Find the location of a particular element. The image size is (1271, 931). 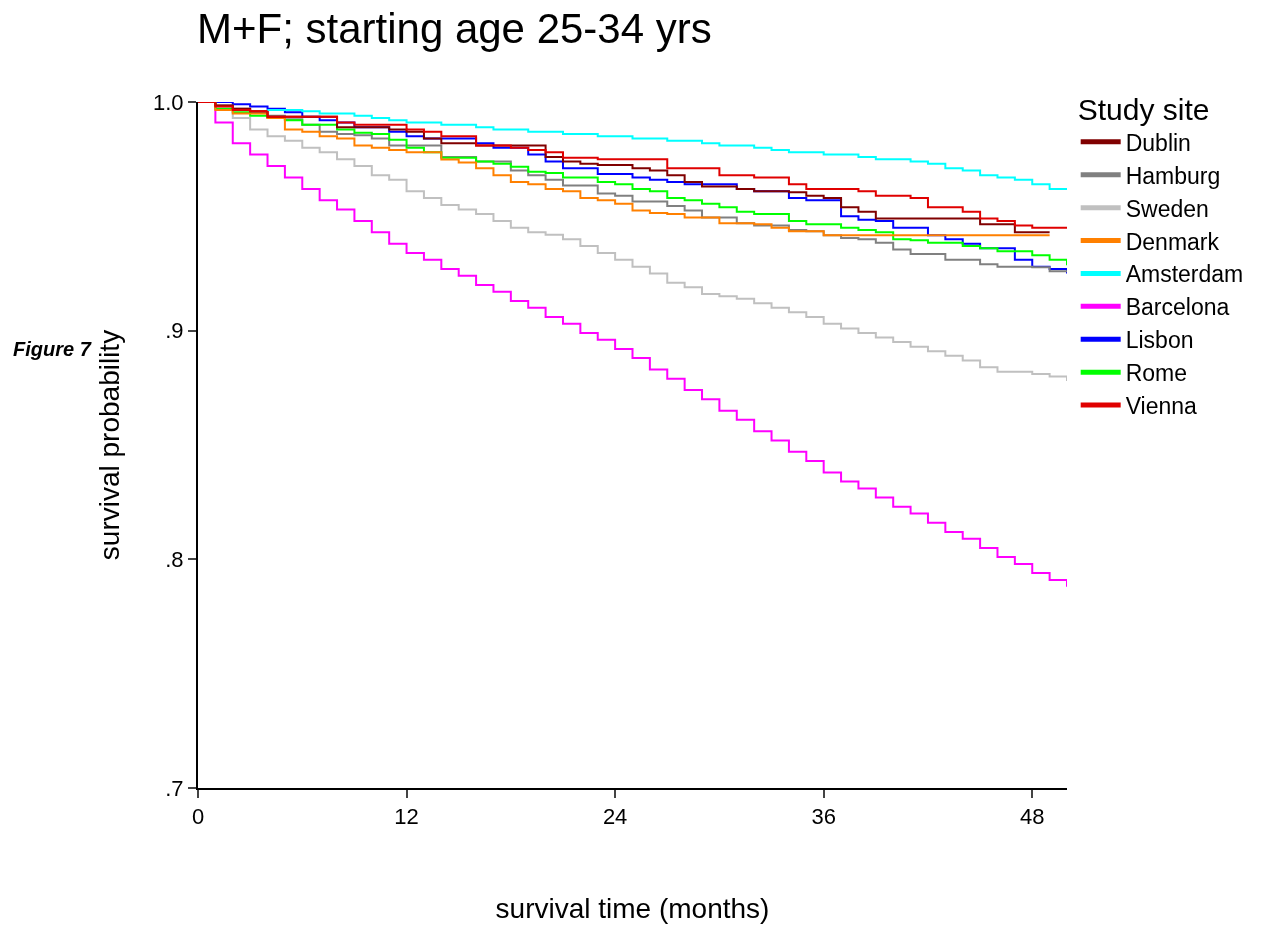

legend-label: Barcelona is located at coordinates (1177, 307).